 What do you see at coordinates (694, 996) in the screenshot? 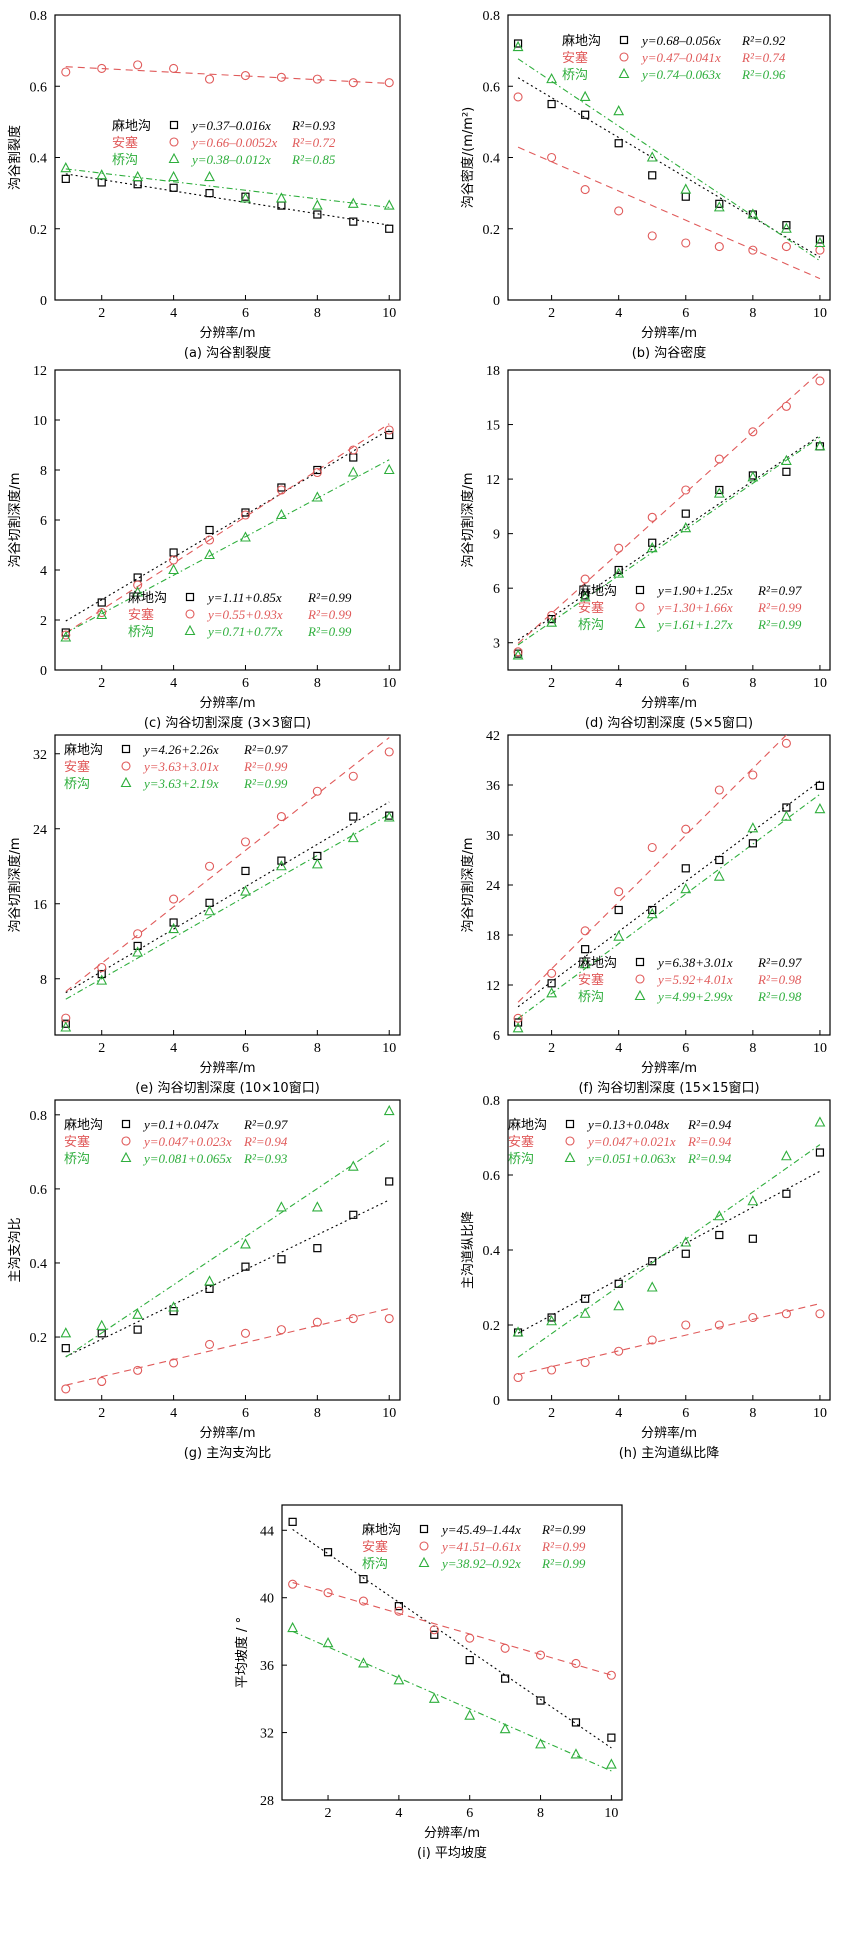
I see `legend-equation: y=4.99+2.99x` at bounding box center [694, 996].